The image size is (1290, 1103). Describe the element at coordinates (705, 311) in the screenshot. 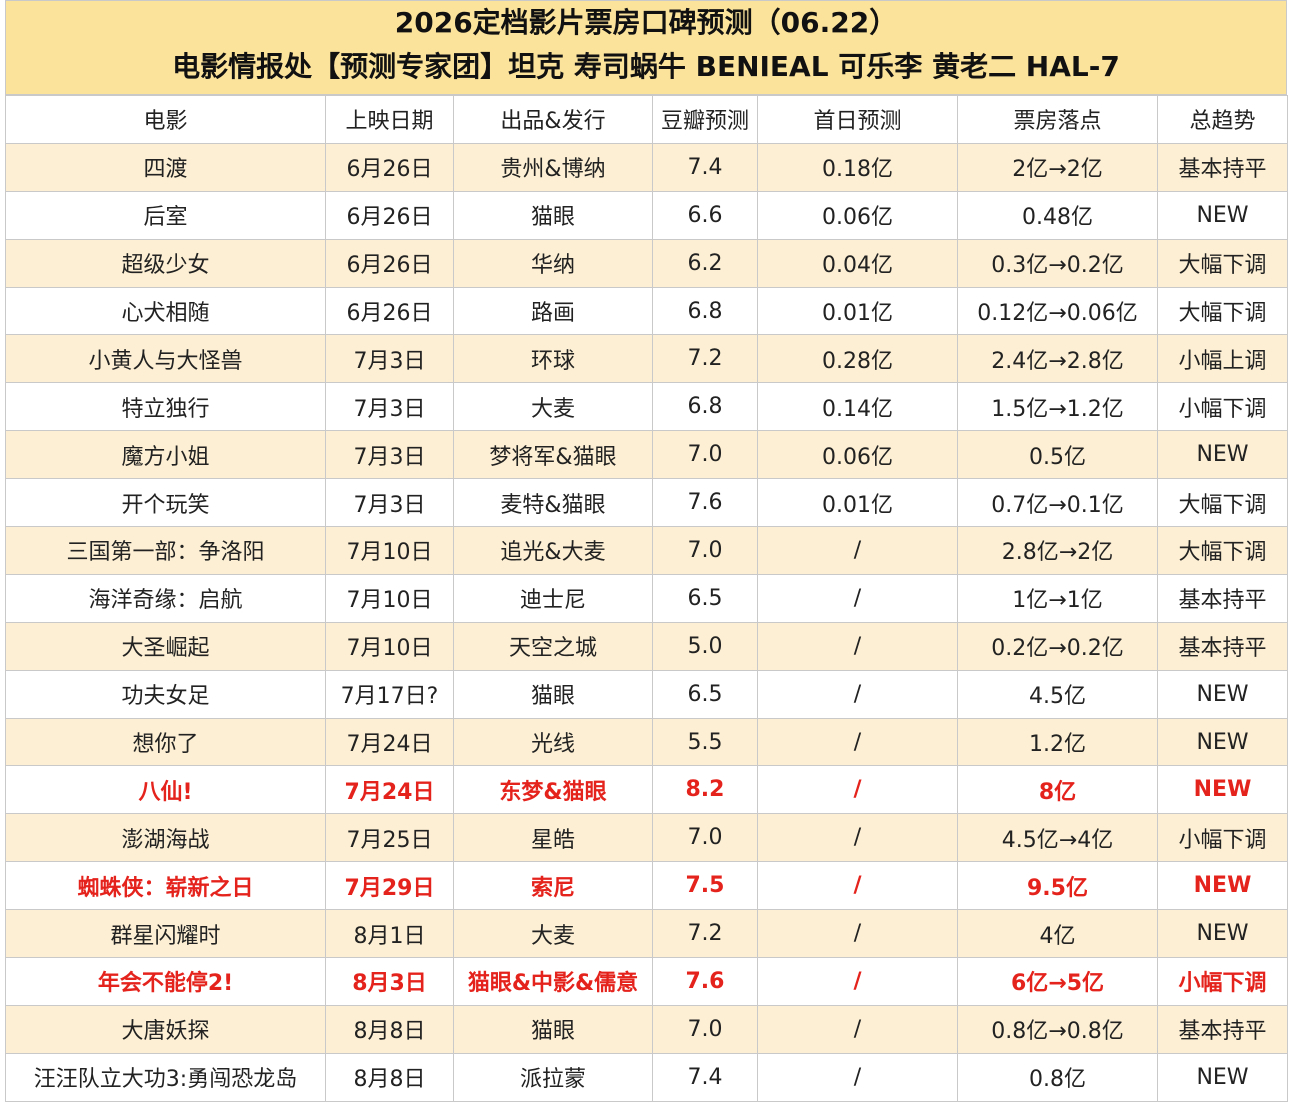

I see `cell: 6.8` at that location.